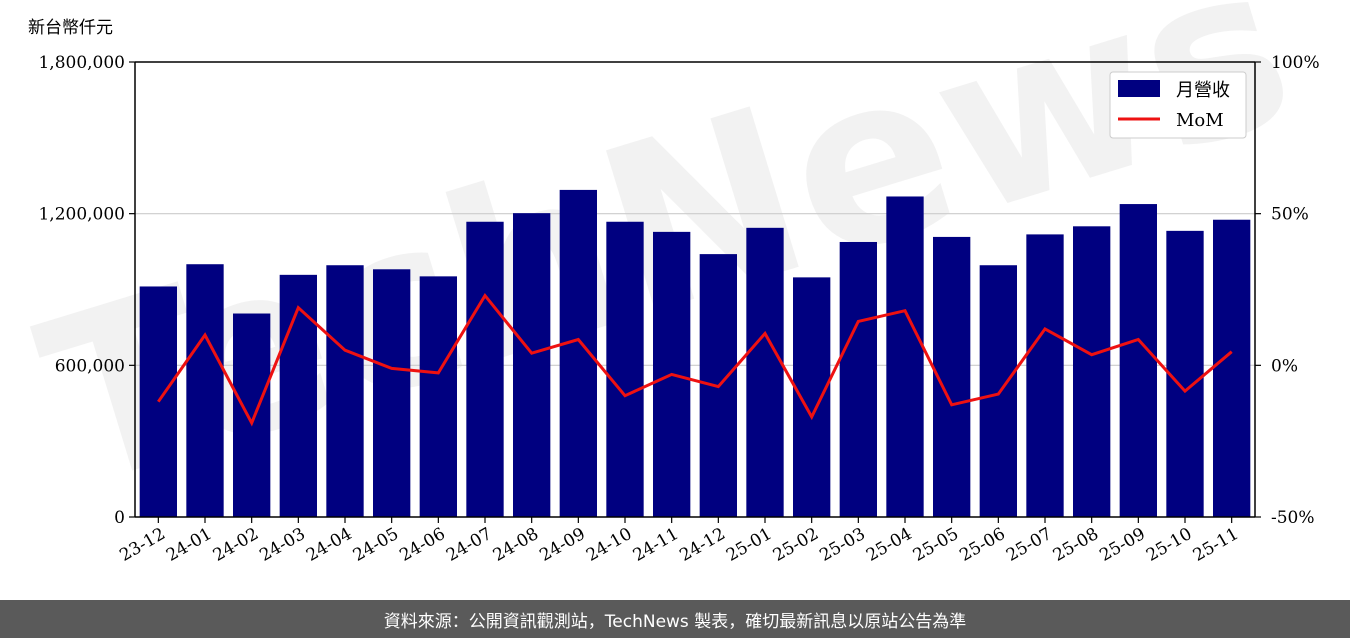  What do you see at coordinates (1200, 120) in the screenshot?
I see `legend-label-mom: MoM` at bounding box center [1200, 120].